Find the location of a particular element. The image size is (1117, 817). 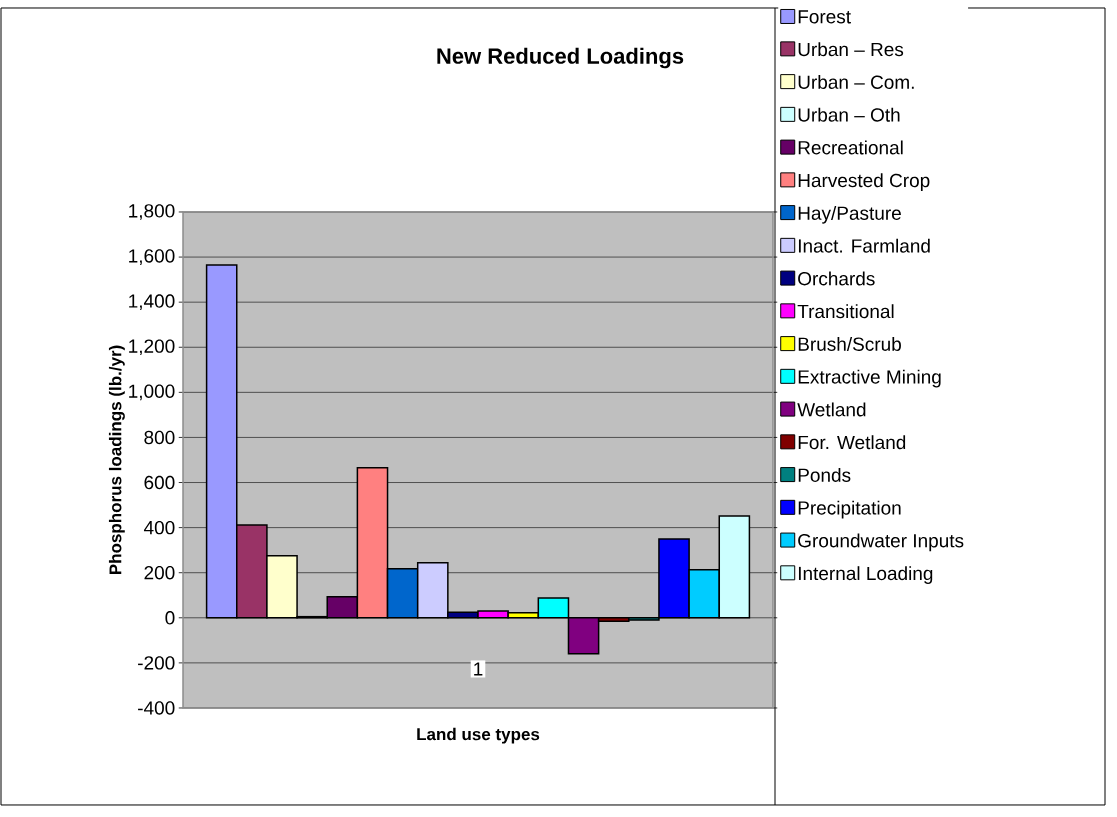

legend-label: Harvested Crop is located at coordinates (864, 182).